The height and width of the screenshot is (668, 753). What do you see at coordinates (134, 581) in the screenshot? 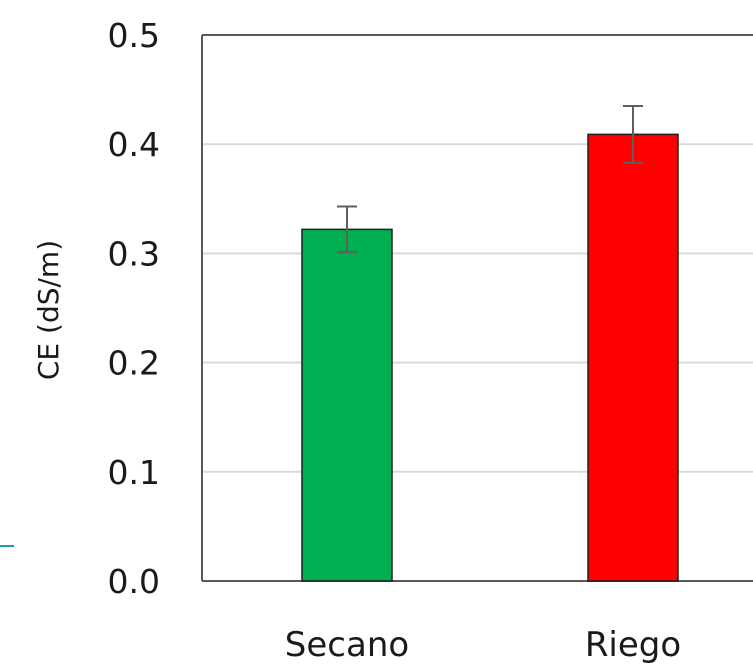
I see `y-tick-label: 0.0` at bounding box center [134, 581].